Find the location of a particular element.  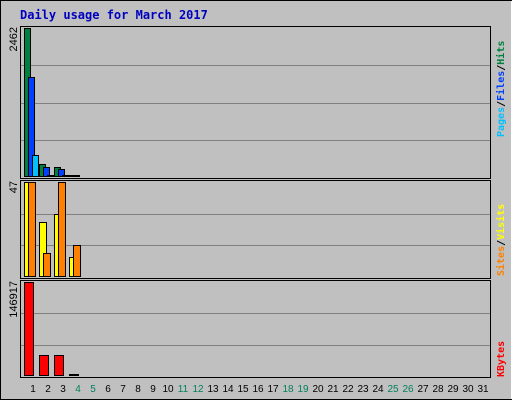

x-tick-label: 10 is located at coordinates (168, 389).